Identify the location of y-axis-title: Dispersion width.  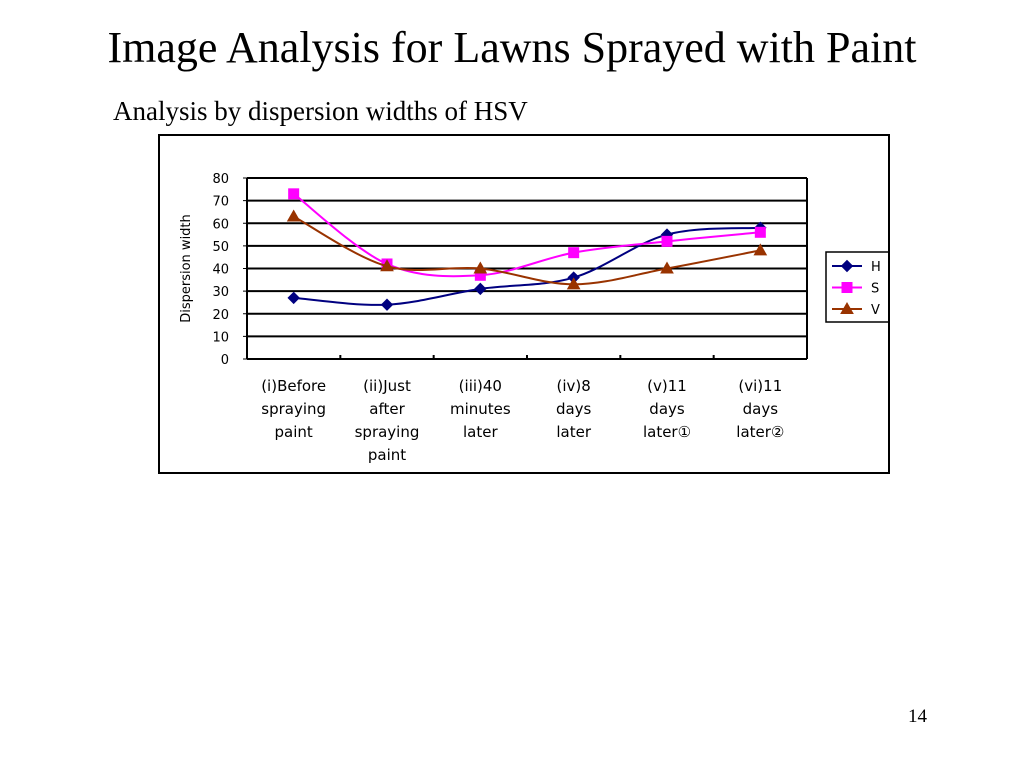
(186, 268).